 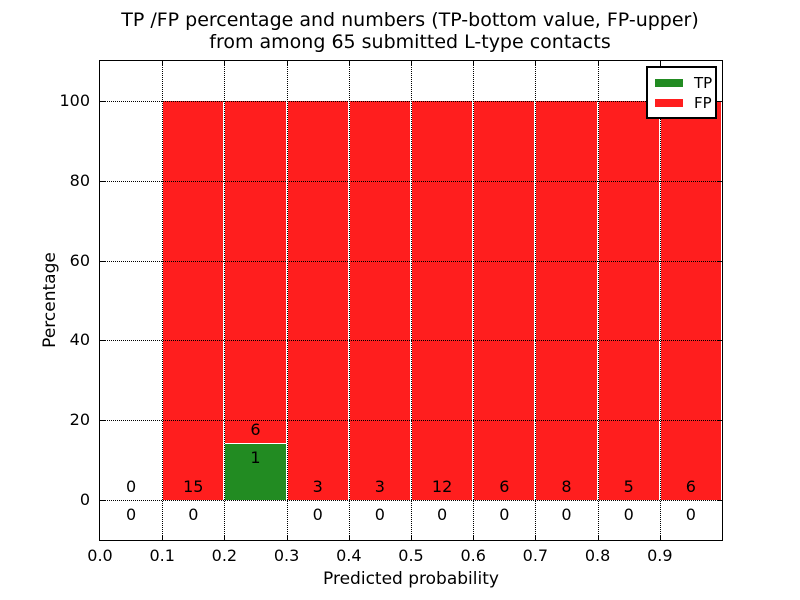 What do you see at coordinates (566, 486) in the screenshot?
I see `fp-count-label: 8` at bounding box center [566, 486].